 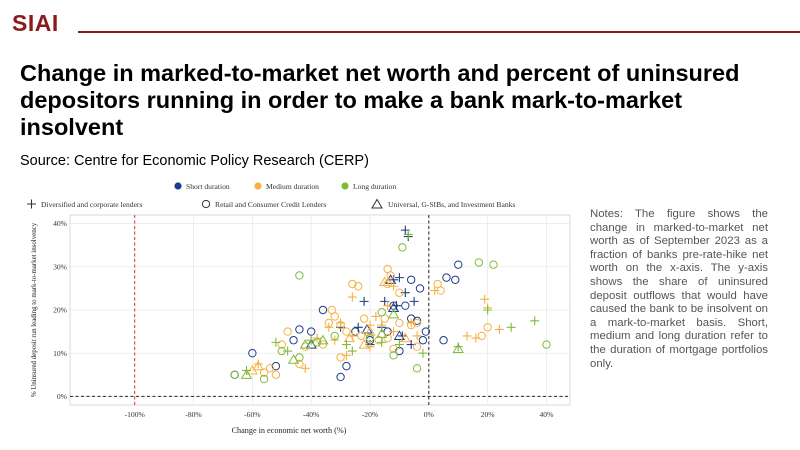 What do you see at coordinates (60, 353) in the screenshot?
I see `y-tick-label: 10%` at bounding box center [60, 353].